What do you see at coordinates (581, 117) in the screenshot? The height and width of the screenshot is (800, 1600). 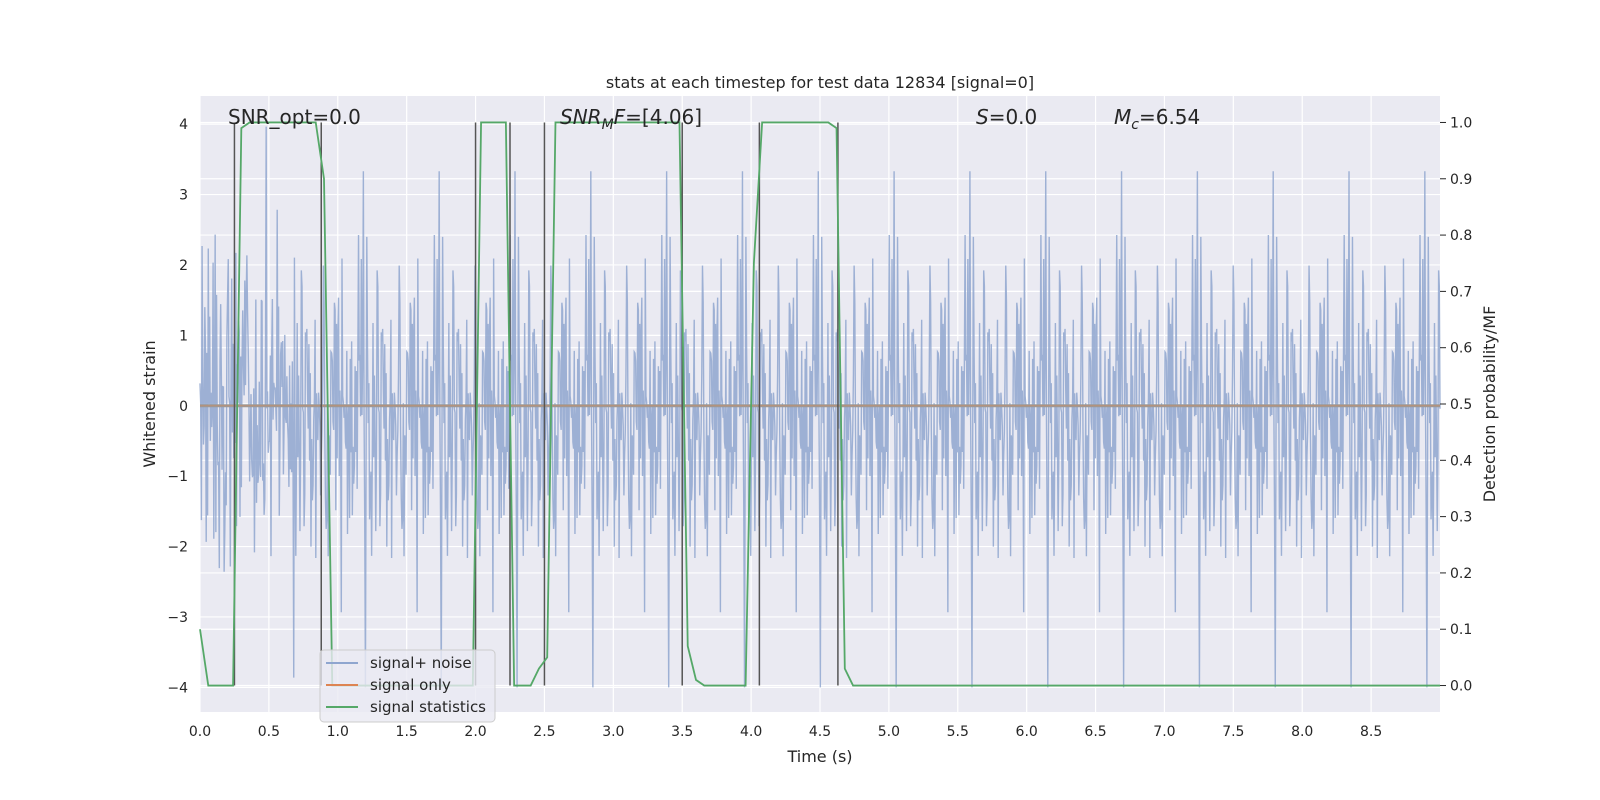 I see `annotation-snr-mf-italic: SNR` at bounding box center [581, 117].